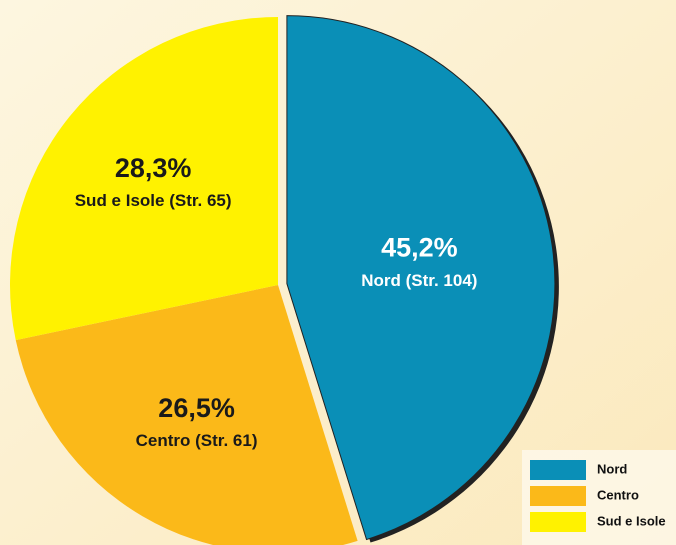 This screenshot has height=545, width=676. What do you see at coordinates (196, 408) in the screenshot?
I see `value-label: 26,5%` at bounding box center [196, 408].